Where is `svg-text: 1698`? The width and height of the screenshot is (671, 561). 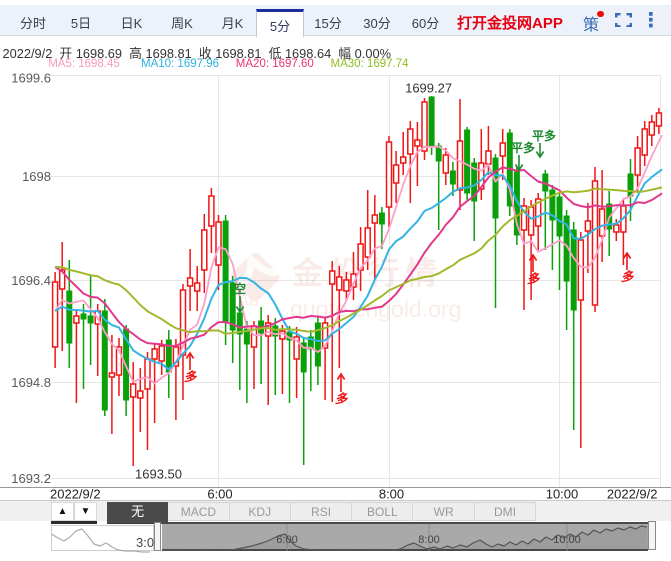
svg-text: 1698 is located at coordinates (36, 176).